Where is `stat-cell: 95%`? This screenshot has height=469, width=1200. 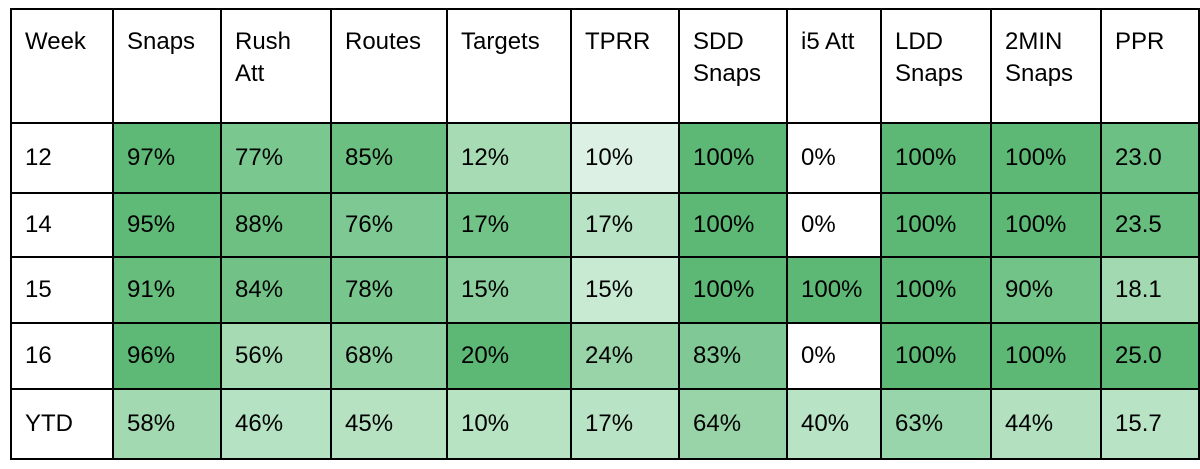 stat-cell: 95% is located at coordinates (167, 225).